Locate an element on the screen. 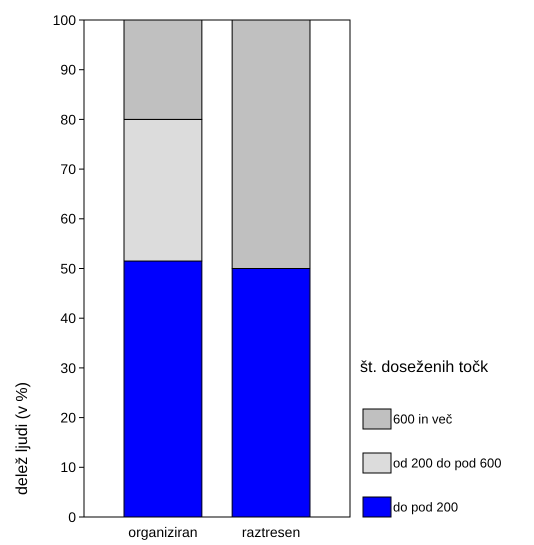  legend-label: 600 in več is located at coordinates (423, 419).